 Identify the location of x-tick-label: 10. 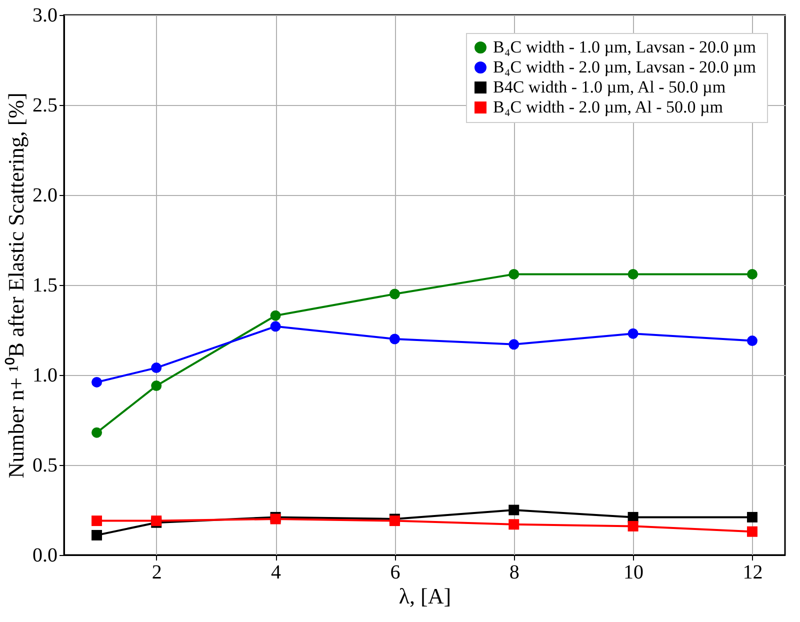
(634, 573).